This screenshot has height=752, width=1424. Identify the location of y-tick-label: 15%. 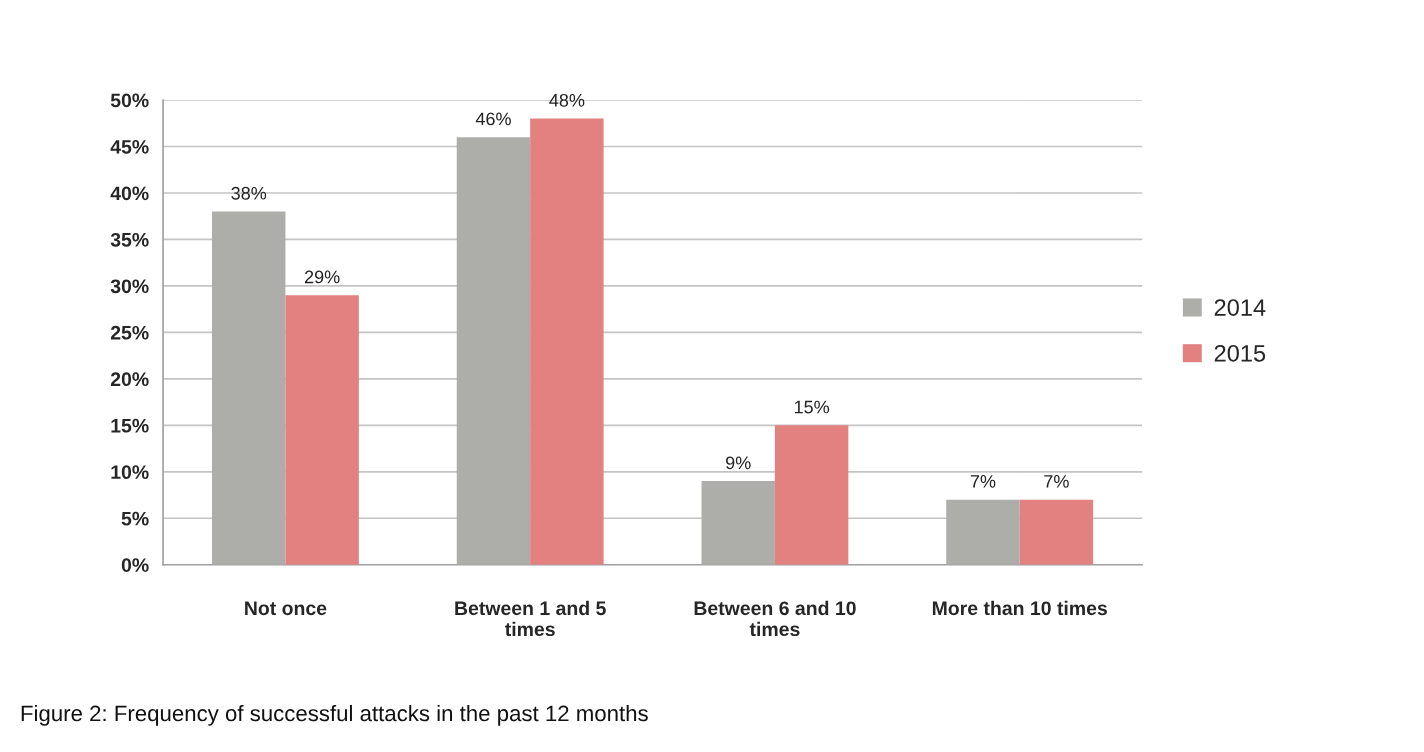
(130, 425).